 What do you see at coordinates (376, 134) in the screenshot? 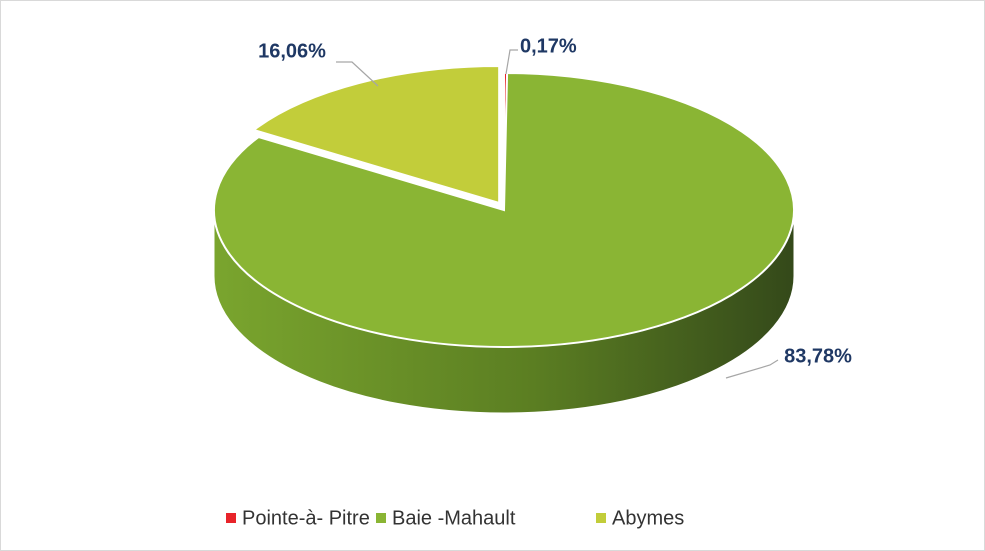
I see `pie-slice` at bounding box center [376, 134].